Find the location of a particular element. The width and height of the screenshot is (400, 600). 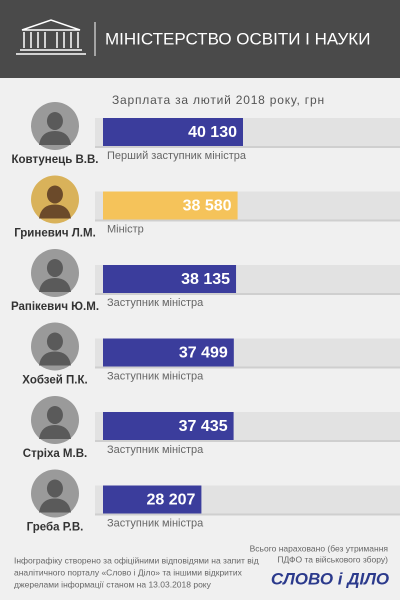

value-label: 37 499 is located at coordinates (203, 353).